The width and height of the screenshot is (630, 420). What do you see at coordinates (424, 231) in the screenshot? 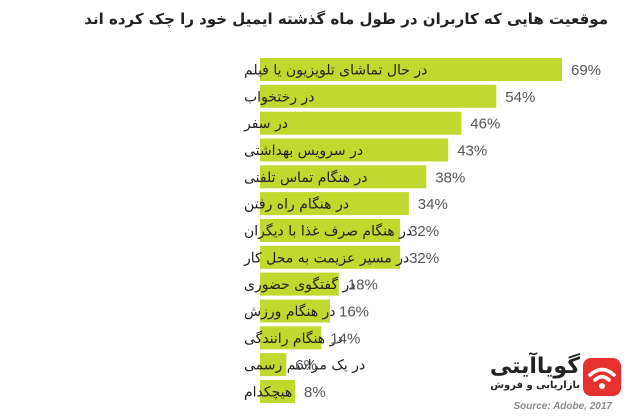
I see `value-label-6: 32%` at bounding box center [424, 231].